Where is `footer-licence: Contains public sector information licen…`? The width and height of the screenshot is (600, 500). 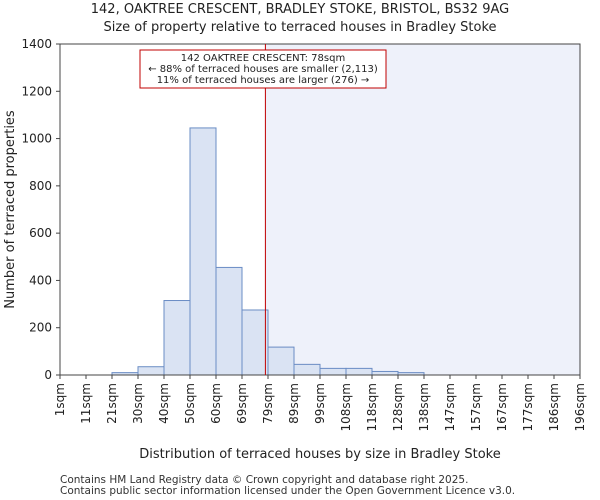
footer-licence: Contains public sector information licen… is located at coordinates (288, 491).